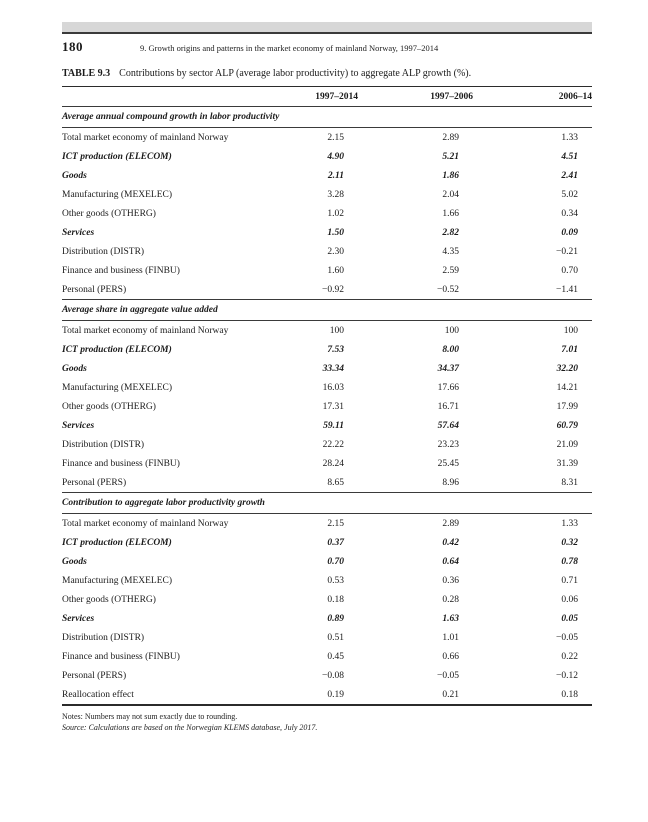 The image size is (648, 822). Describe the element at coordinates (333, 444) in the screenshot. I see `cell-value: 22.22` at that location.